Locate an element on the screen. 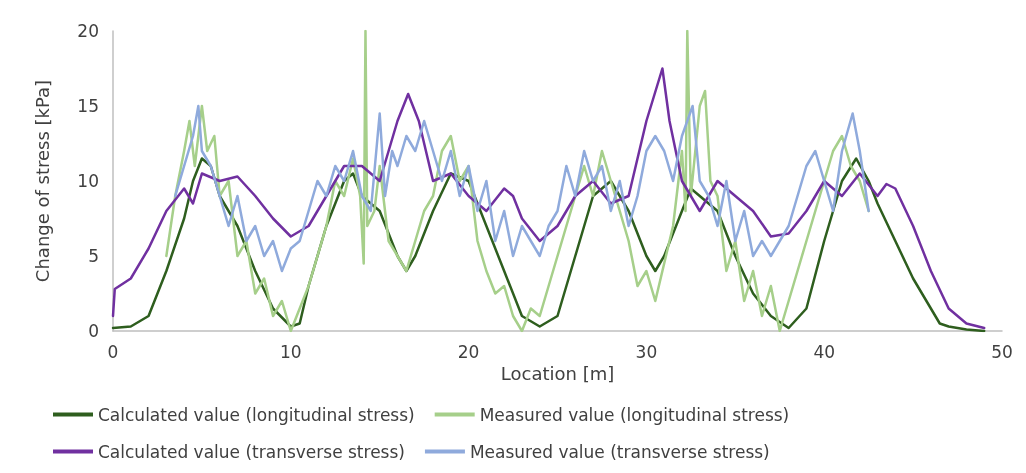 The width and height of the screenshot is (1026, 473). x-tick-label: 10 is located at coordinates (290, 351).